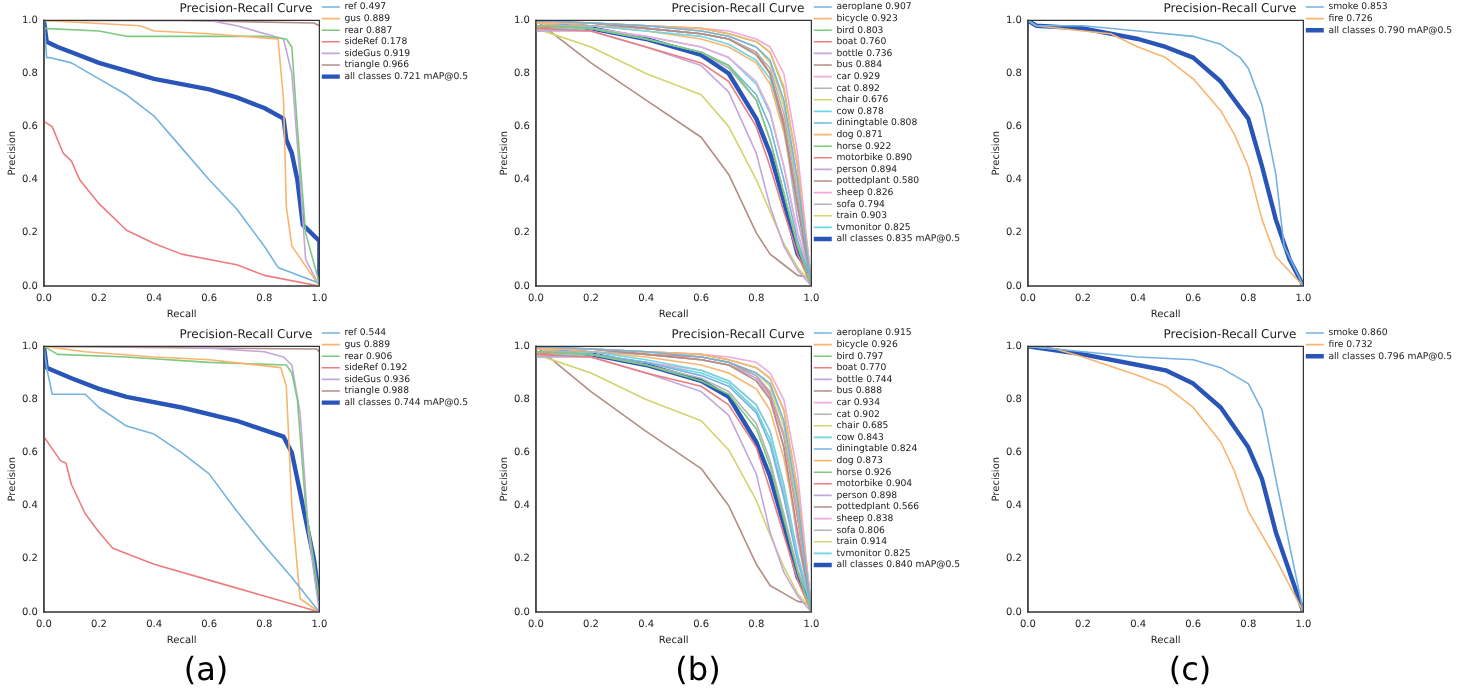 The width and height of the screenshot is (1476, 692). What do you see at coordinates (698, 669) in the screenshot?
I see `text: (b)` at bounding box center [698, 669].